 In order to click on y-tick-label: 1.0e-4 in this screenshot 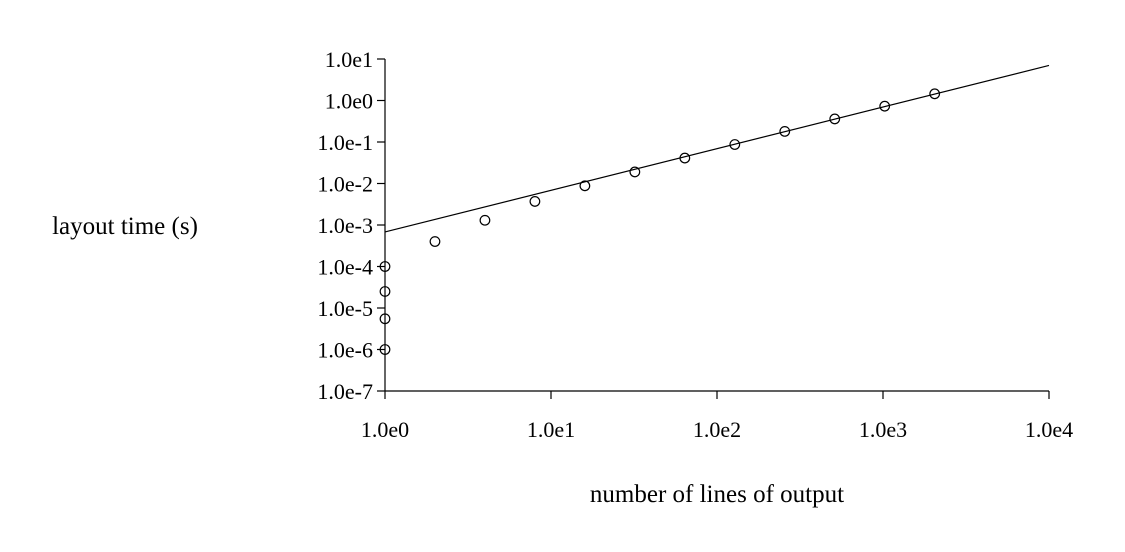, I will do `click(345, 267)`.